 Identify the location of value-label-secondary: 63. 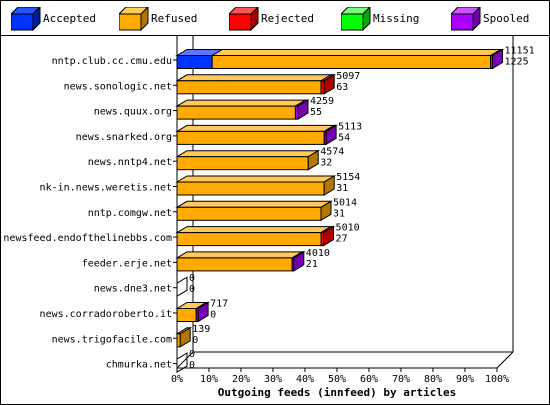
(342, 87).